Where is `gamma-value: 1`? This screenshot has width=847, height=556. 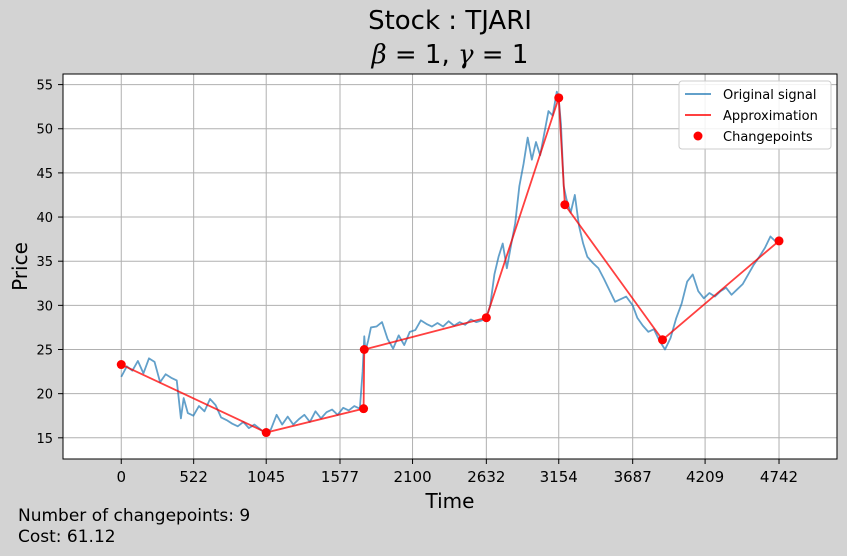 gamma-value: 1 is located at coordinates (520, 55).